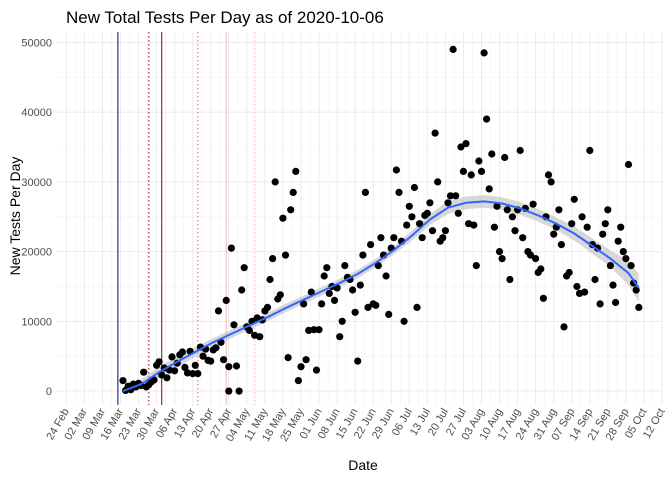 This screenshot has height=480, width=672. I want to click on x-axis-title: Date, so click(363, 465).